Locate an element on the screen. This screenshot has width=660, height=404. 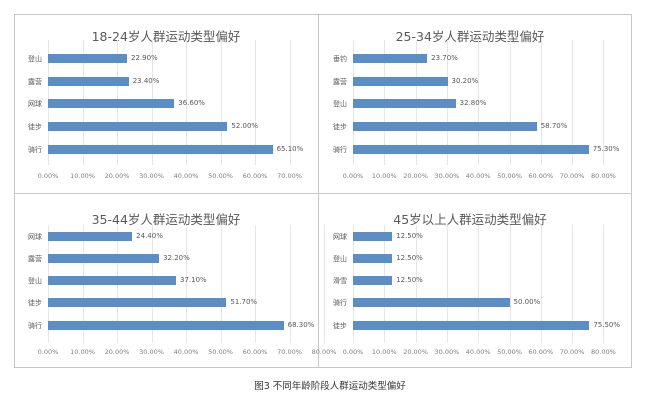
horizontal-divider is located at coordinates (323, 193).